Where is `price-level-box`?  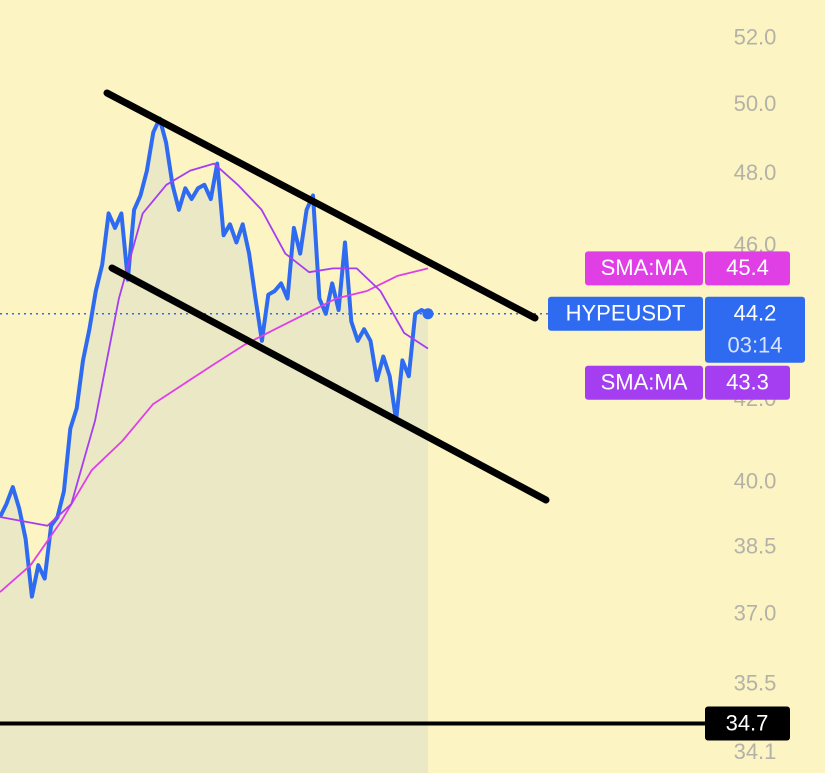
price-level-box is located at coordinates (747, 723).